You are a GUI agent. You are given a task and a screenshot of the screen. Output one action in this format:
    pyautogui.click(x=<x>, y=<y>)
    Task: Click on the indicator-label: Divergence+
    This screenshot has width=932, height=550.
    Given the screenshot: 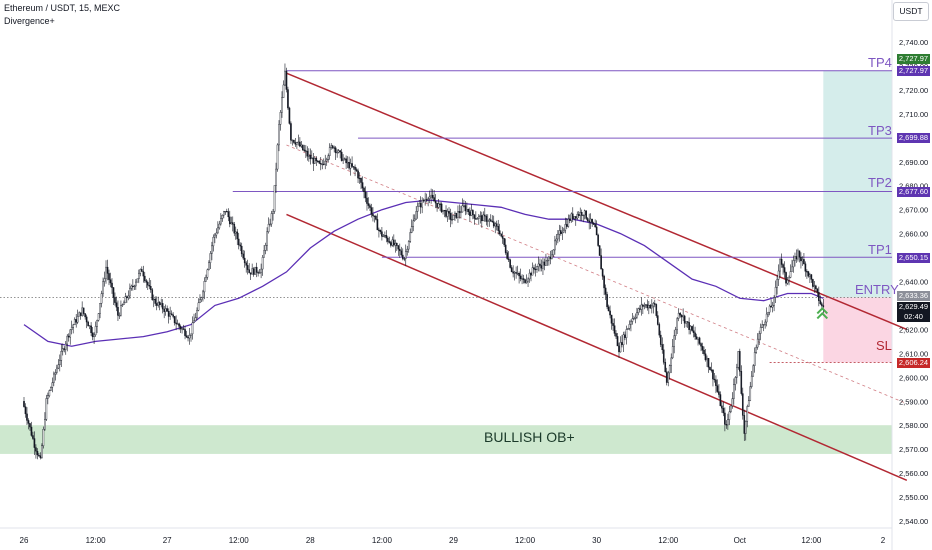 What is the action you would take?
    pyautogui.click(x=29, y=21)
    